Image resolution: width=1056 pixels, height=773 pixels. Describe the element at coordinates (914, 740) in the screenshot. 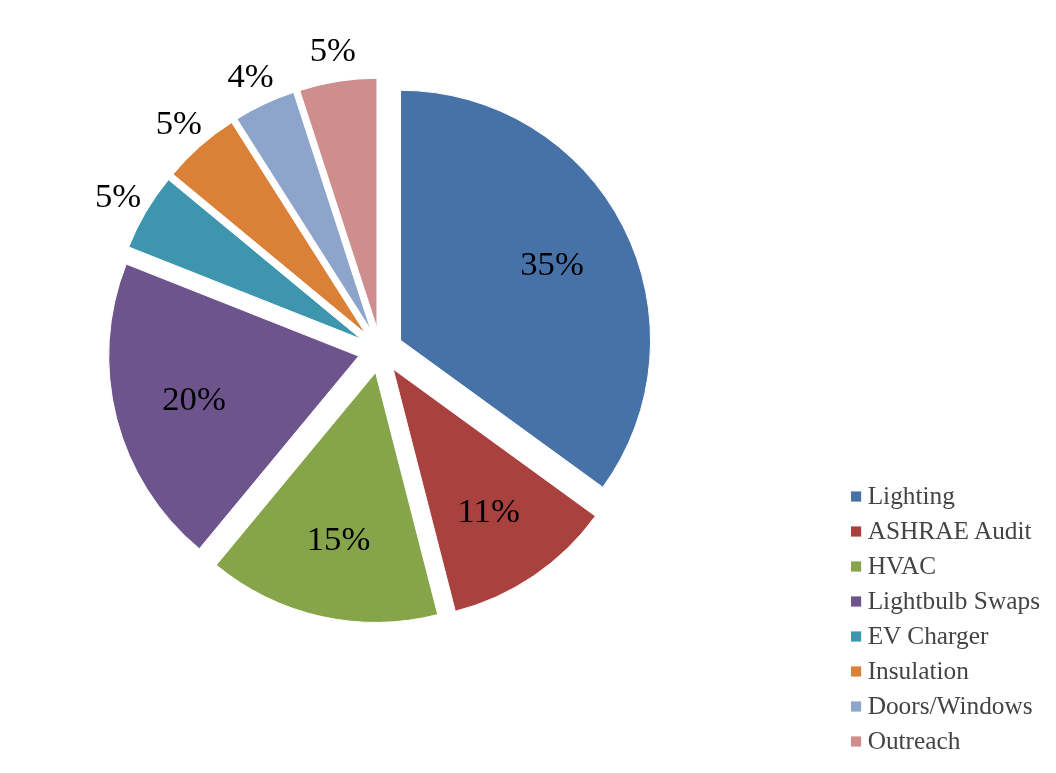

I see `legend-label: Outreach` at that location.